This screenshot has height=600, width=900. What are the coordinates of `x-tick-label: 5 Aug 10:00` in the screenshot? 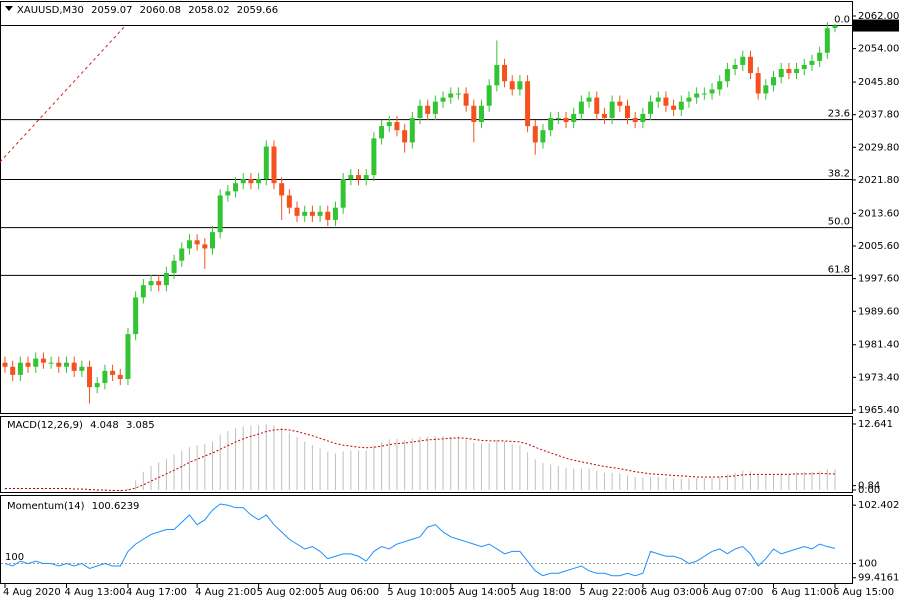 It's located at (417, 592).